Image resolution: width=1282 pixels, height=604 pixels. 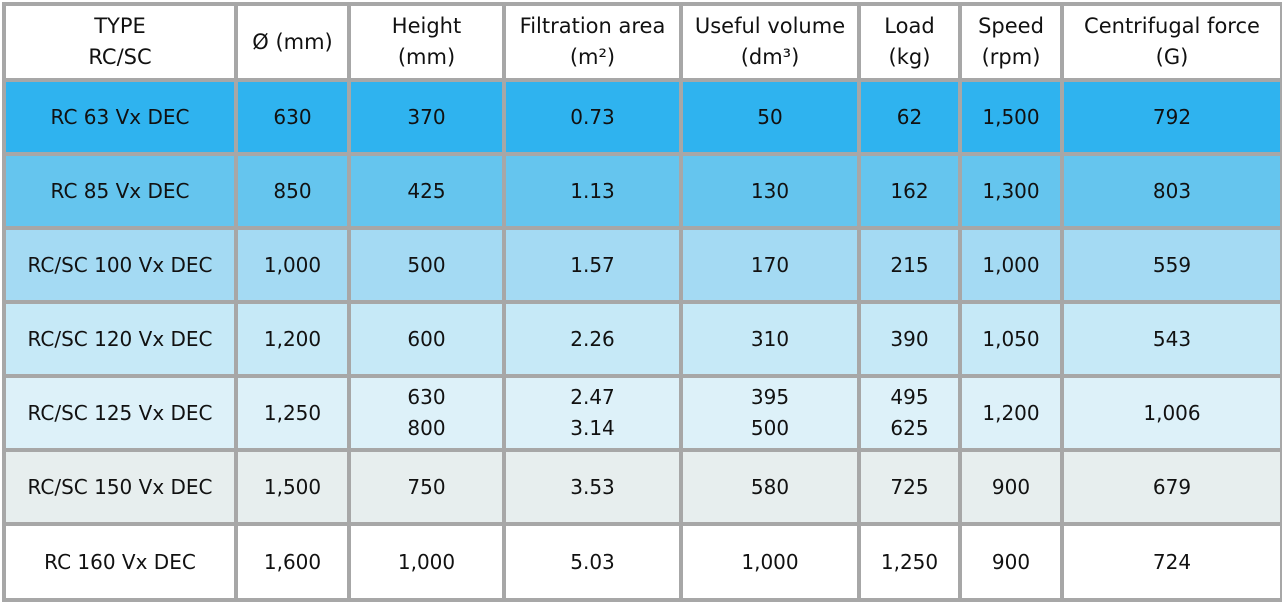 I want to click on cell-filtration-area: 0.73, so click(x=592, y=117).